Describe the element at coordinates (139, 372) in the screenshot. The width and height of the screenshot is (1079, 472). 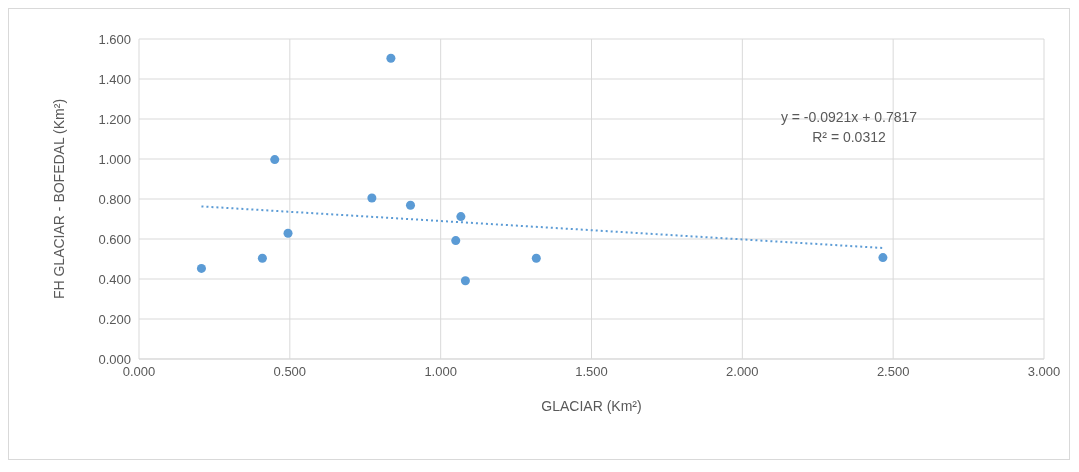
I see `x-tick-label: 0.000` at that location.